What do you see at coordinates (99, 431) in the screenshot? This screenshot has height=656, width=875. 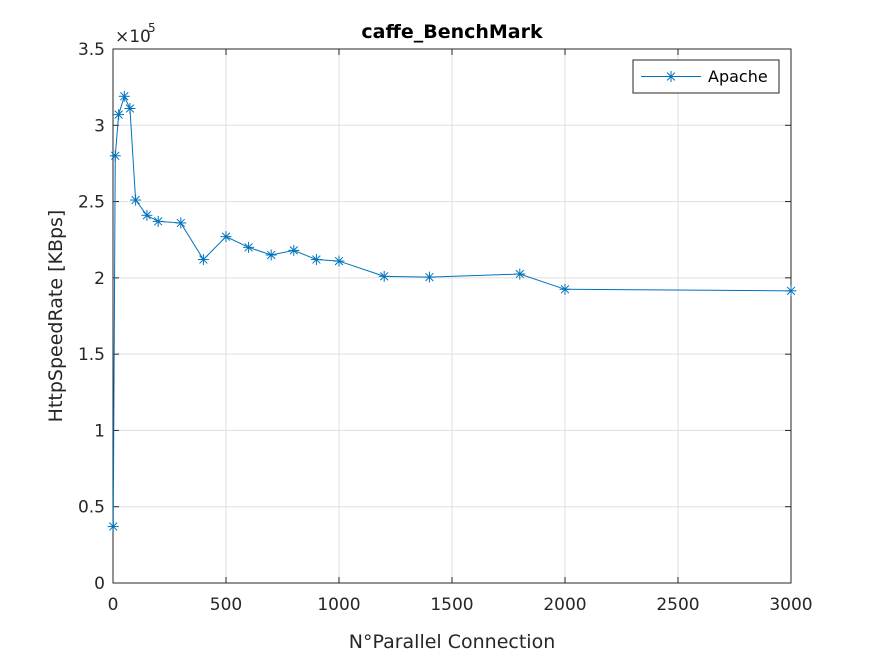 I see `y-tick-label: 1` at bounding box center [99, 431].